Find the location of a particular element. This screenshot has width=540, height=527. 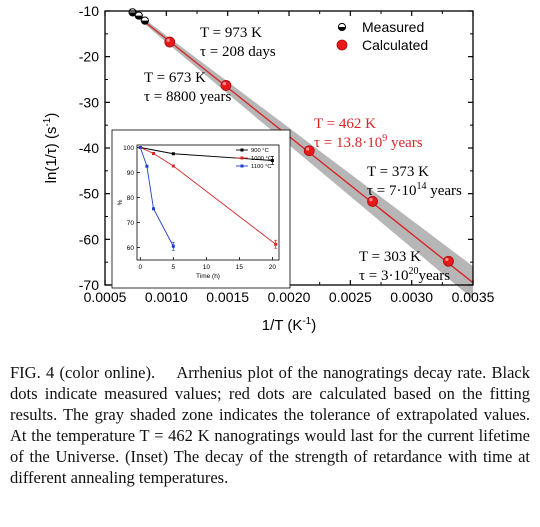

inset-y-tick-label: 100 is located at coordinates (128, 148).